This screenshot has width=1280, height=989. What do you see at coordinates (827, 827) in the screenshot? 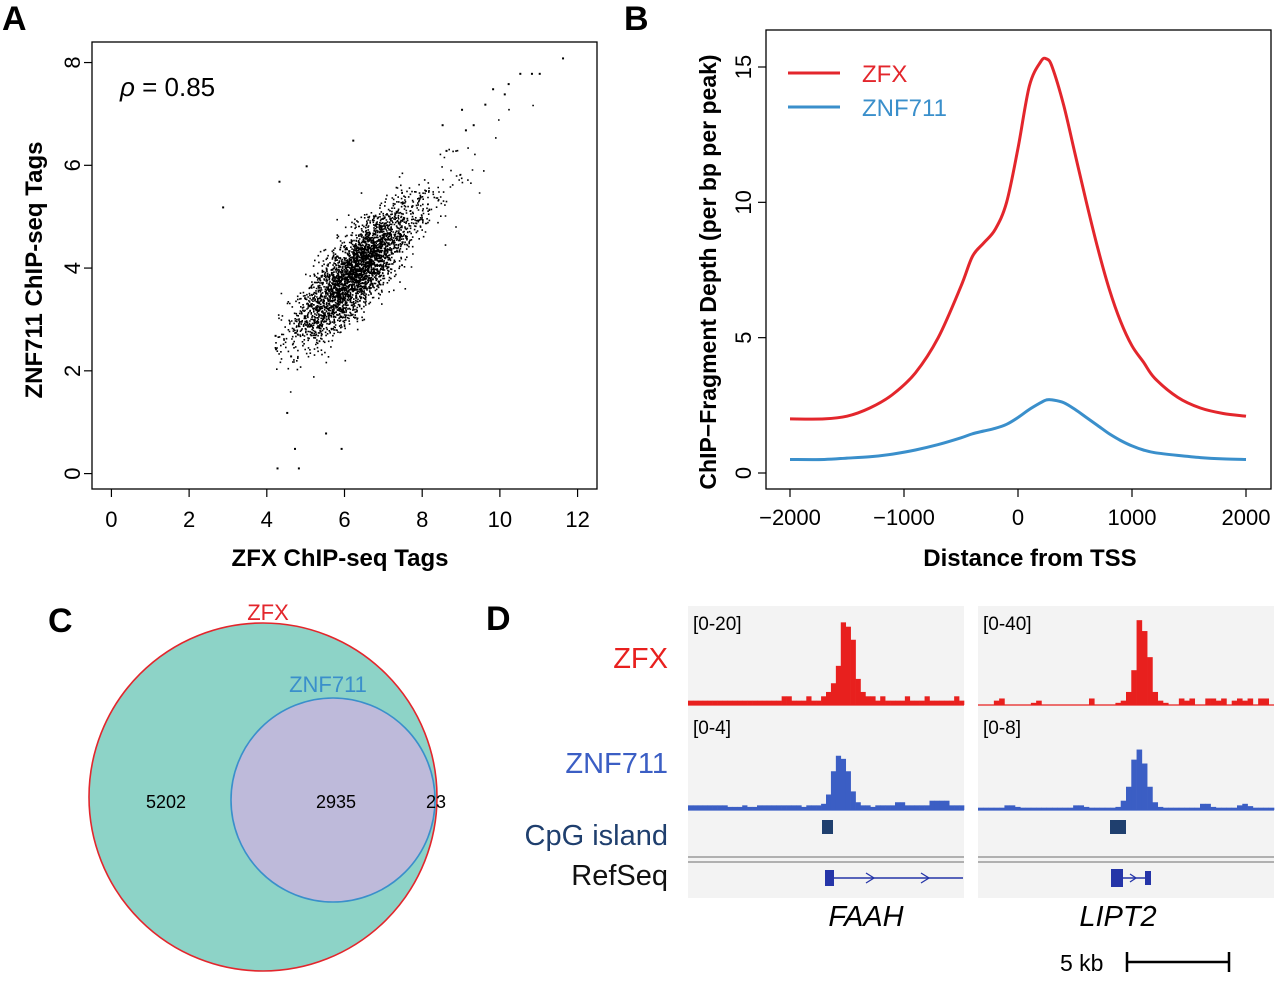
I see `cpg-island-faah` at bounding box center [827, 827].